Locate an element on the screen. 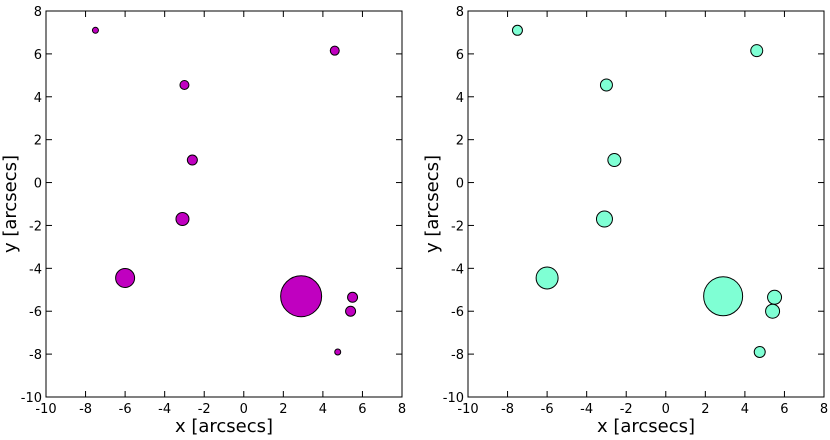 The height and width of the screenshot is (440, 830). left-y-axis-label: y [arcsecs] is located at coordinates (10, 204).